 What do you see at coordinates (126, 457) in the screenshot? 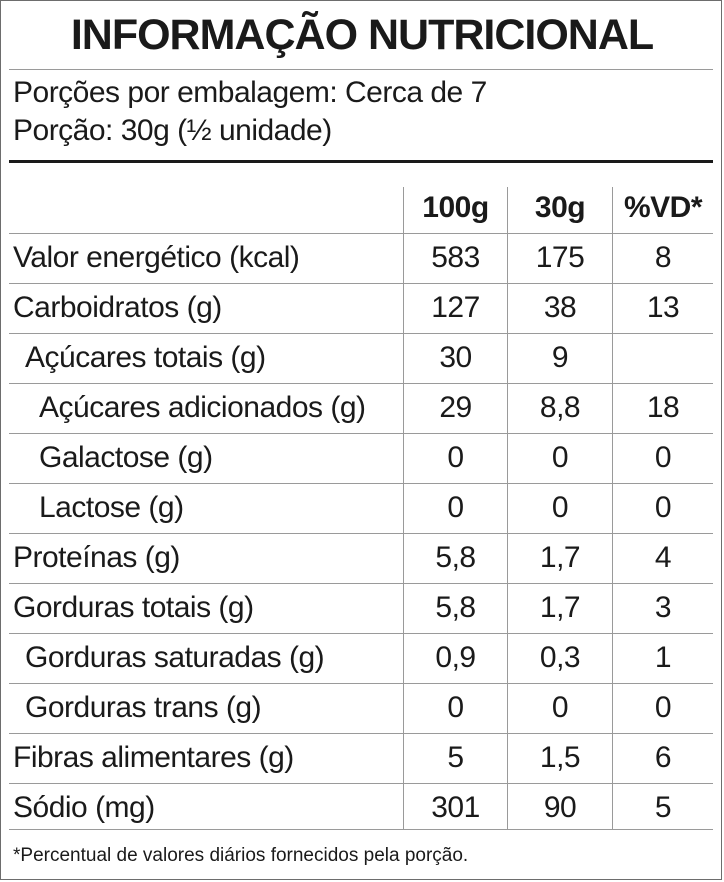
I see `nutrient-label: Galactose (g)` at bounding box center [126, 457].